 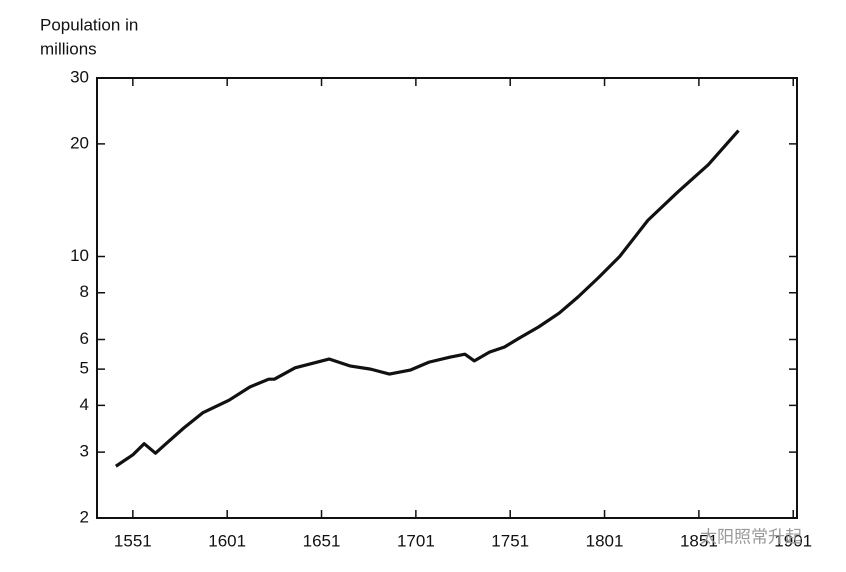 I want to click on y-tick-label: 30, so click(x=79, y=76).